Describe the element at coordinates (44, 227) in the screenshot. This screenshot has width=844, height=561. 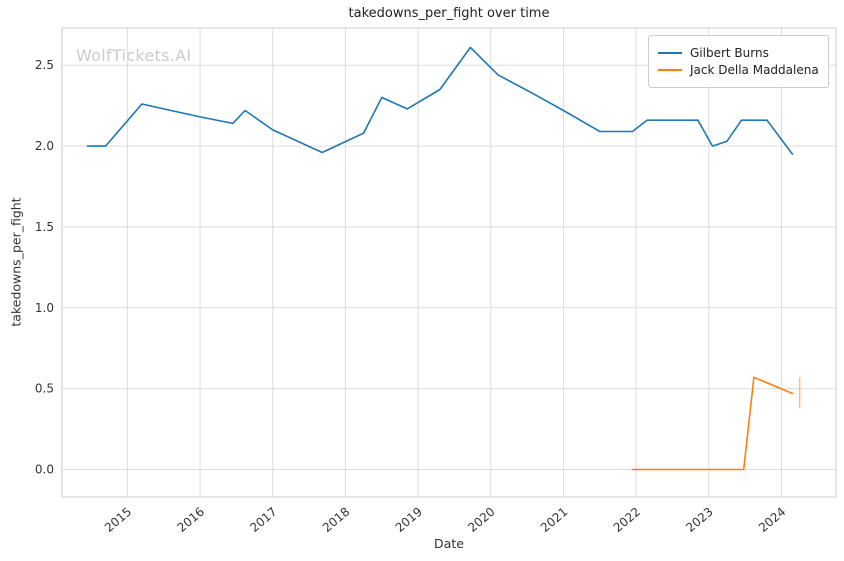
I see `y-tick-label: 1.5` at that location.